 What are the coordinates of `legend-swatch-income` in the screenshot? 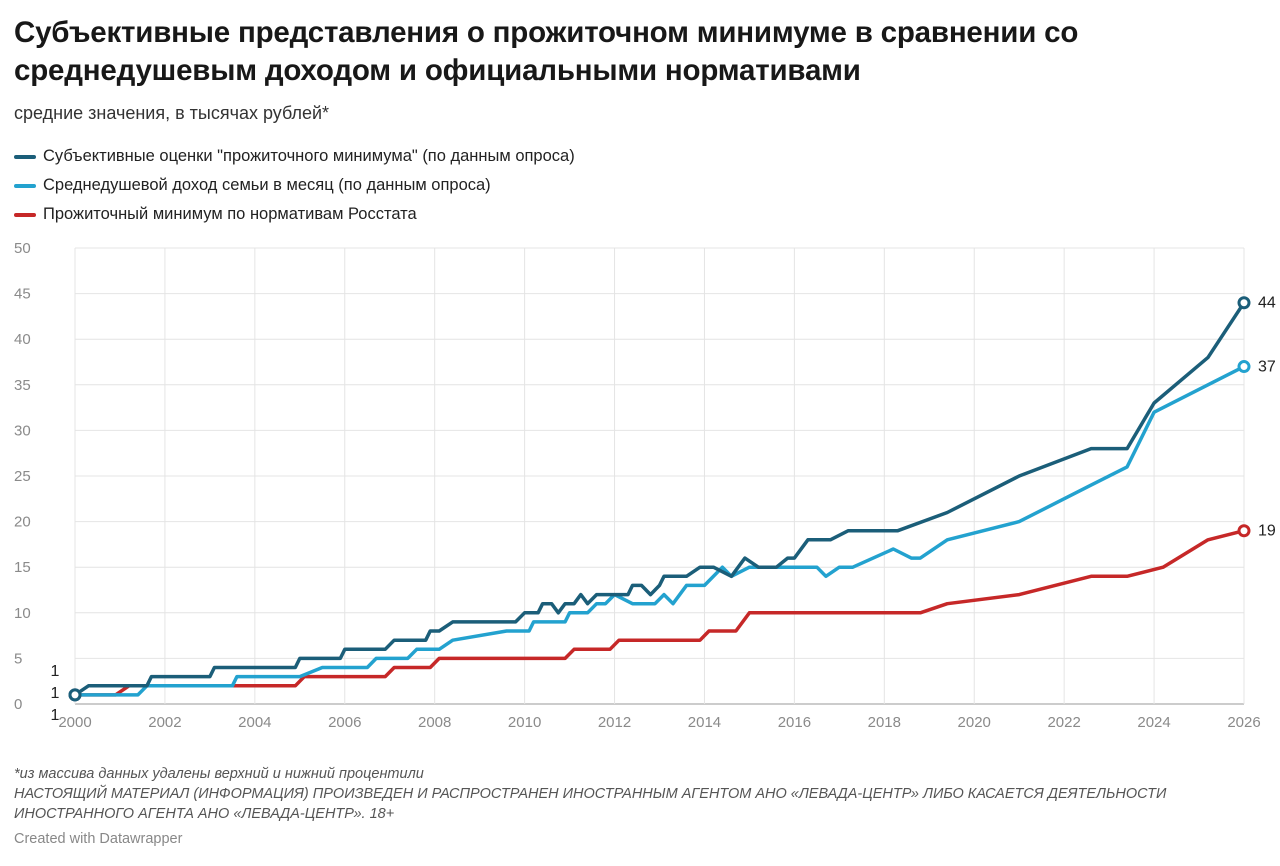 It's located at (25, 185).